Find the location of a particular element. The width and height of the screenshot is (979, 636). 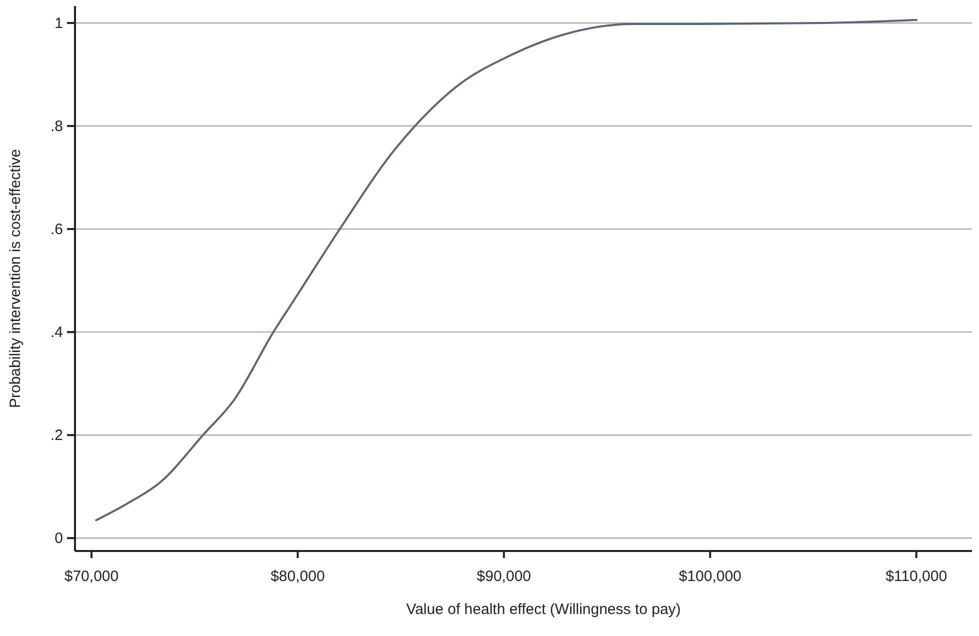

x-tick-label: $90,000 is located at coordinates (504, 576).